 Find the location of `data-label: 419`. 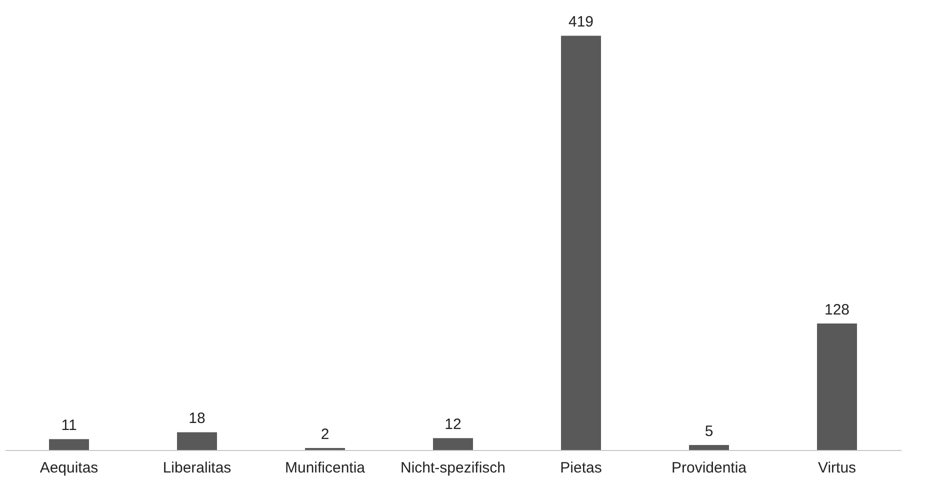

data-label: 419 is located at coordinates (581, 22).